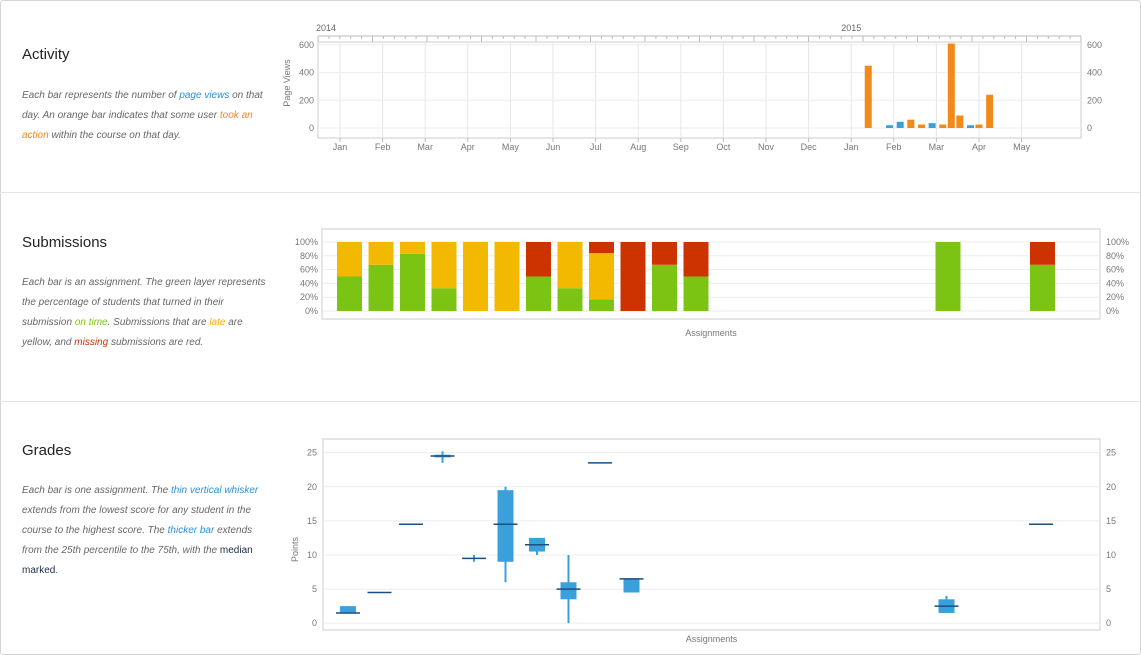  What do you see at coordinates (191, 530) in the screenshot?
I see `thicker-bar-link: thicker bar` at bounding box center [191, 530].